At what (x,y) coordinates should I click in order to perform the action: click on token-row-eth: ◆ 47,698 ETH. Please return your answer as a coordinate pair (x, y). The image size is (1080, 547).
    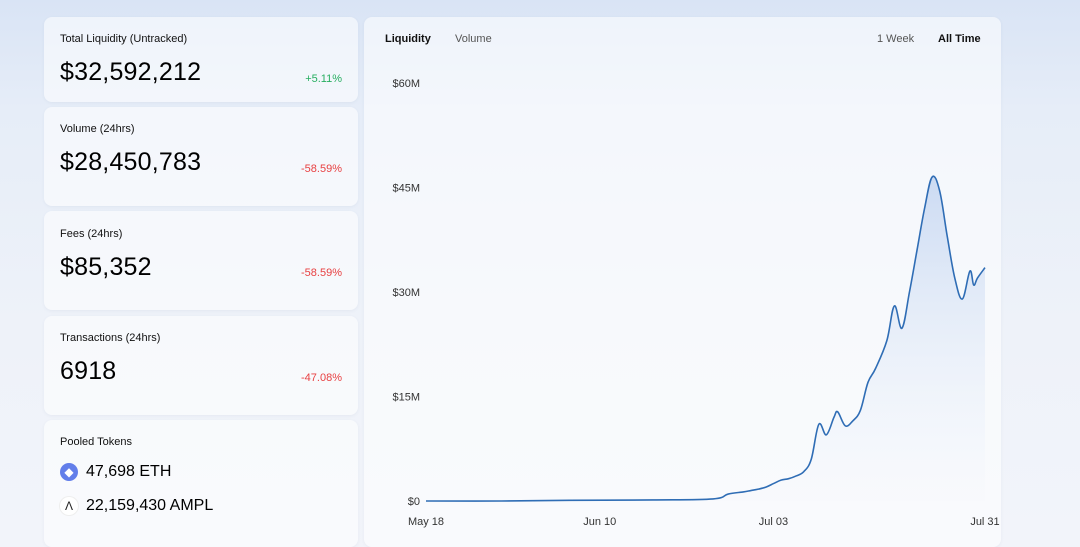
    Looking at the image, I should click on (115, 472).